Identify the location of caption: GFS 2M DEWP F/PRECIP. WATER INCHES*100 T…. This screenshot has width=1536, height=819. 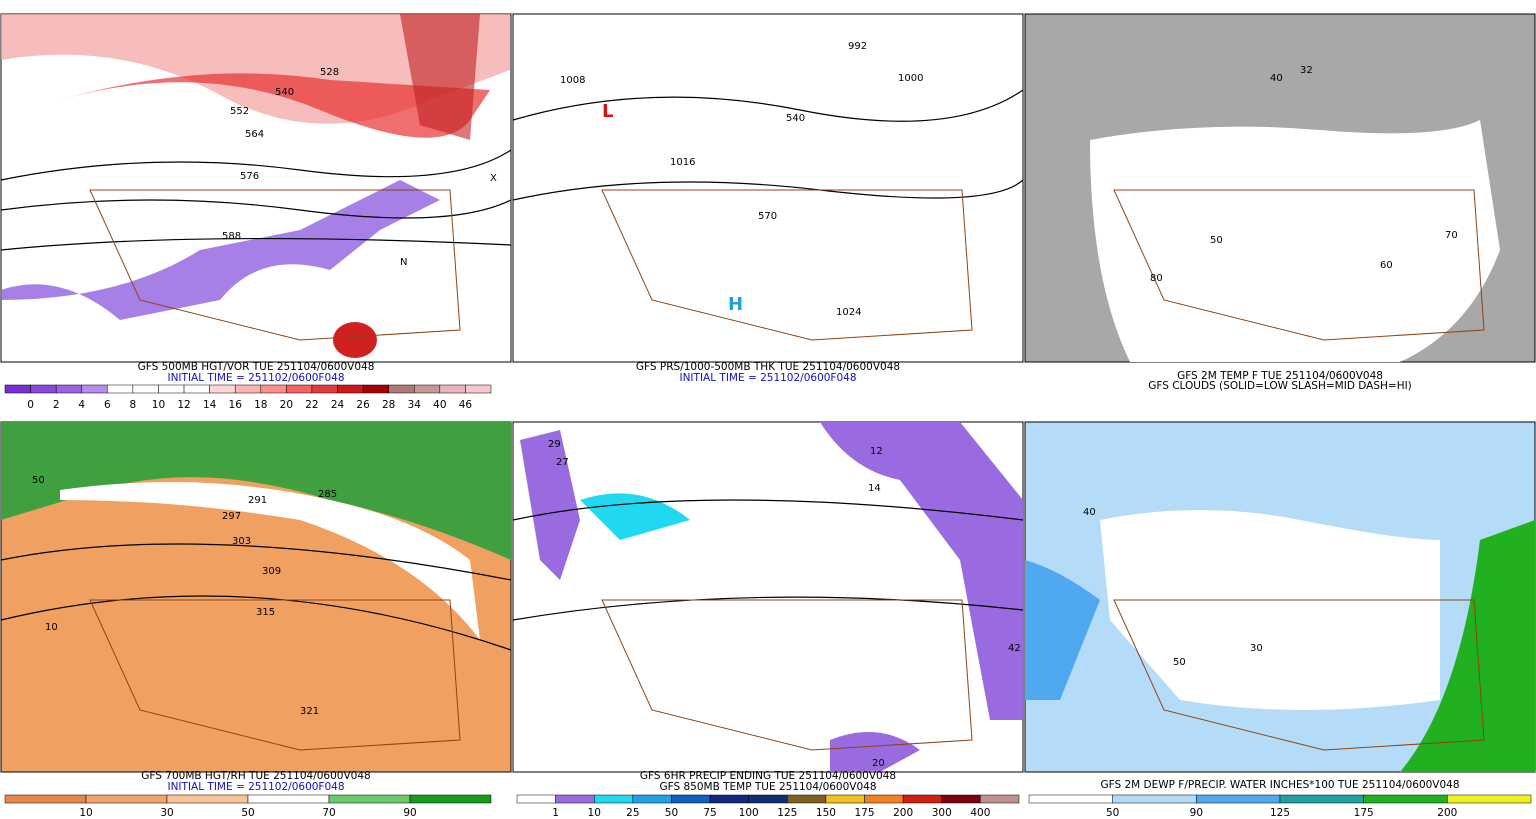
(1279, 785).